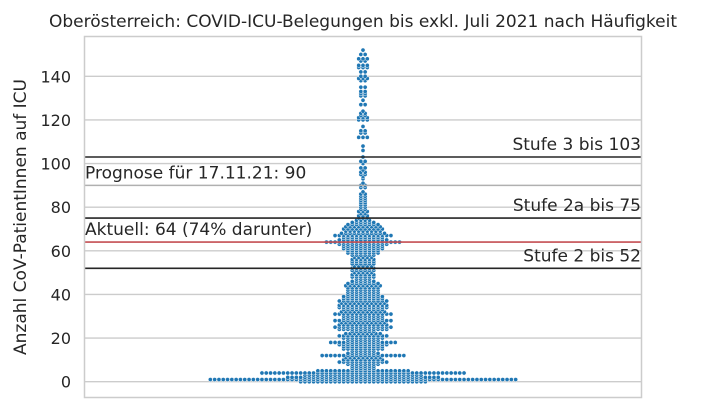  Describe the element at coordinates (55, 76) in the screenshot. I see `y-tick-label-140: 140` at that location.